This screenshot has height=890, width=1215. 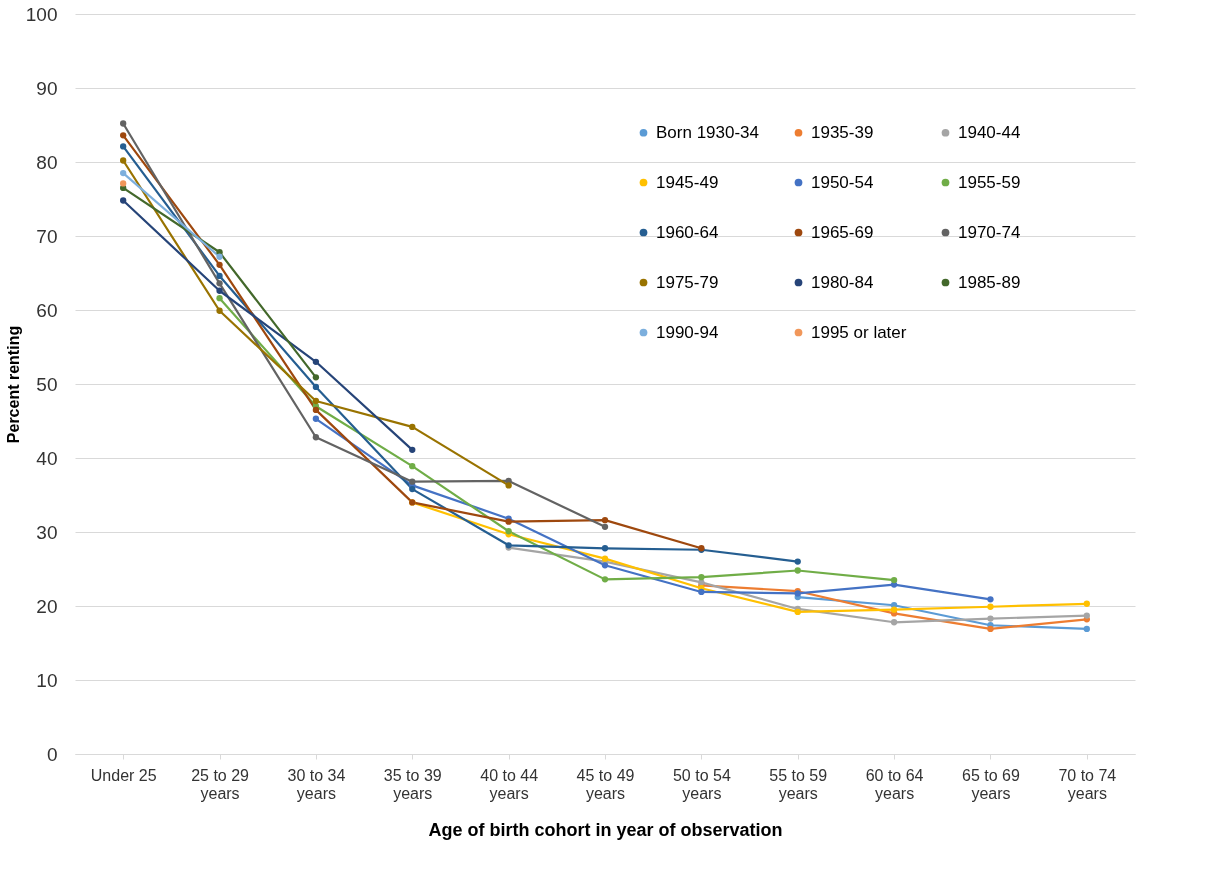 What do you see at coordinates (47, 162) in the screenshot?
I see `y-tick-label: 80` at bounding box center [47, 162].